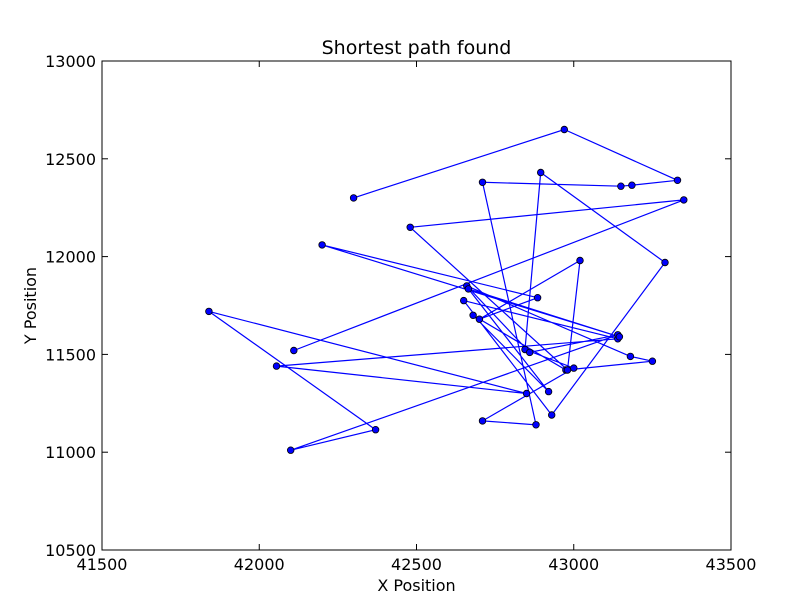 The width and height of the screenshot is (812, 612). I want to click on x-tick-label: 41500, so click(102, 564).